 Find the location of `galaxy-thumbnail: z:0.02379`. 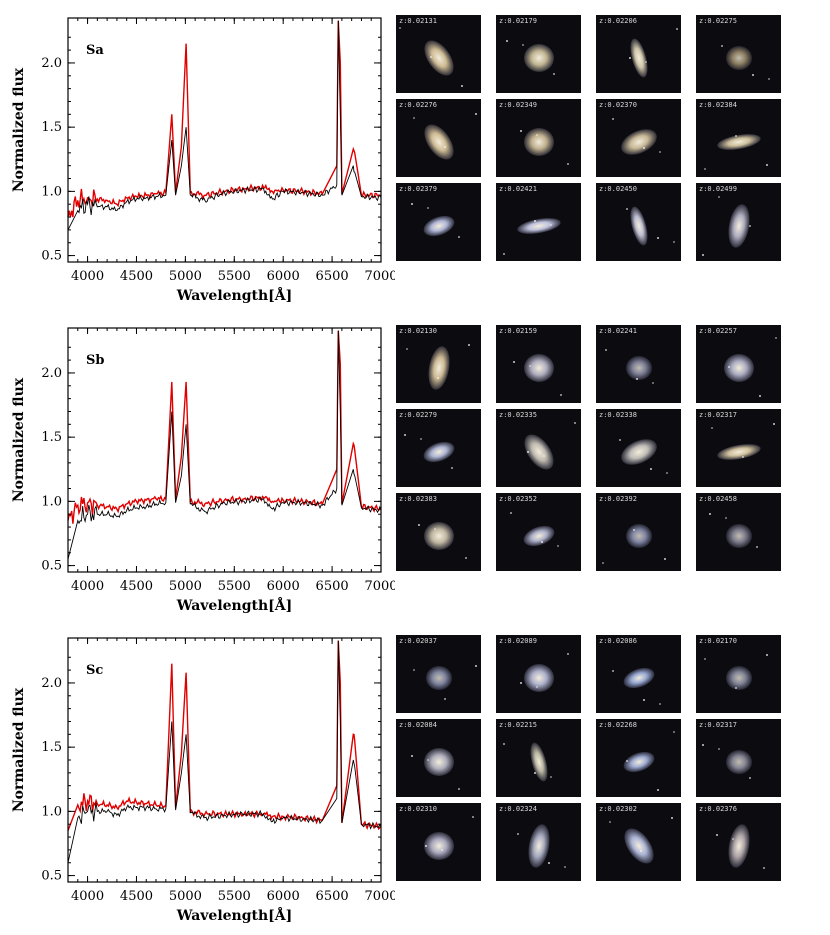

galaxy-thumbnail: z:0.02379 is located at coordinates (438, 222).